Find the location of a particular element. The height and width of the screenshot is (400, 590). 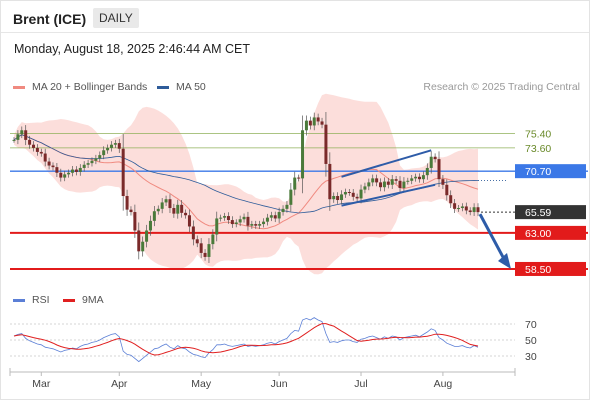

rsi-panel: 30 50 70 is located at coordinates (273, 340).